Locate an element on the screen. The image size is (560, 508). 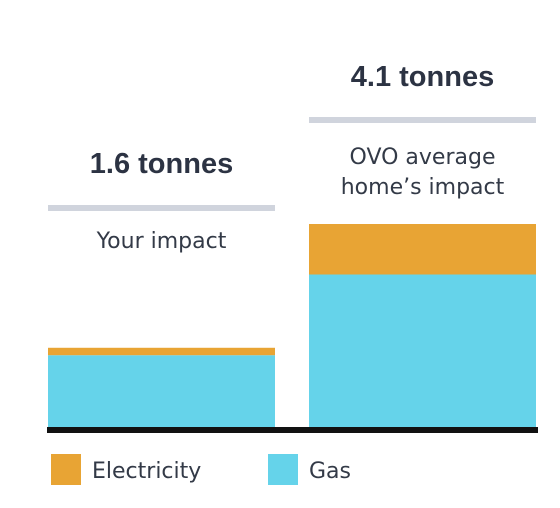
bar-your-impact-electricity is located at coordinates (161, 351).